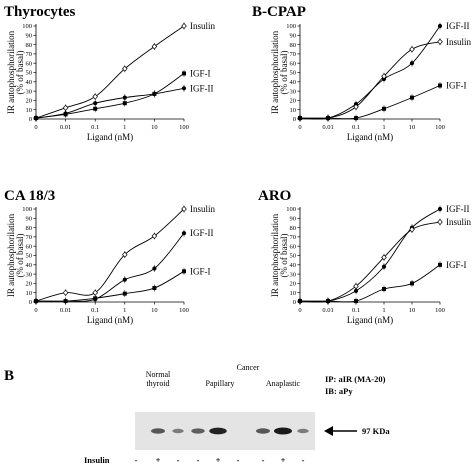  I want to click on y-axis-label: IR autophosphorilation(% of basal), so click(15, 72).